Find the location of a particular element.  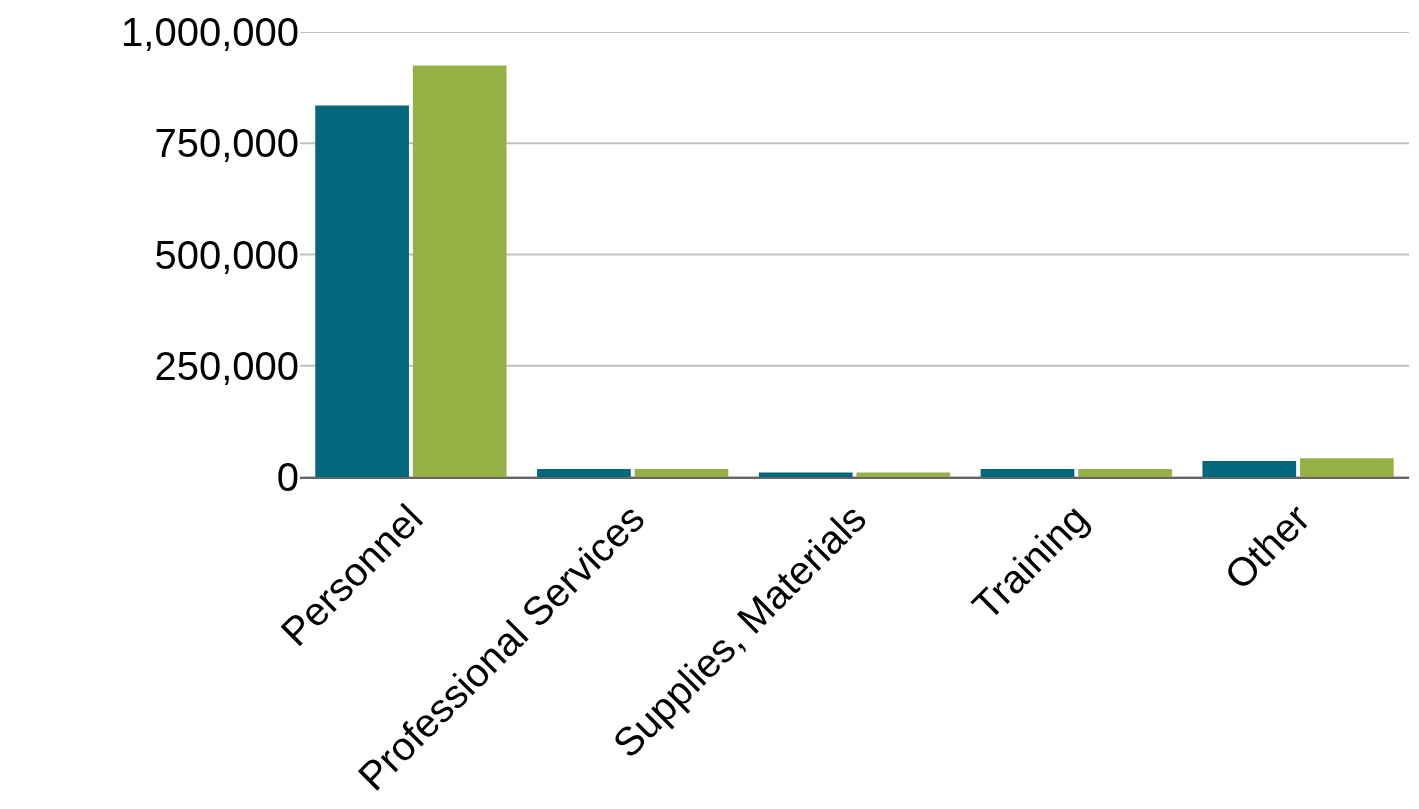

y-tick-label: 0 is located at coordinates (287, 477).